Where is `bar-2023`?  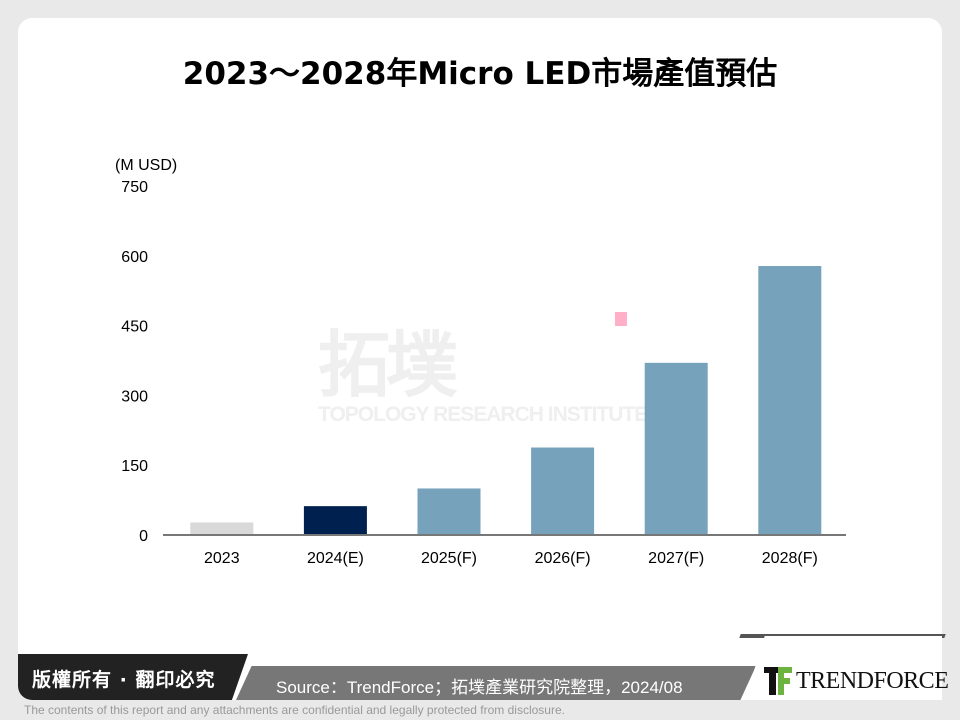
bar-2023 is located at coordinates (222, 528).